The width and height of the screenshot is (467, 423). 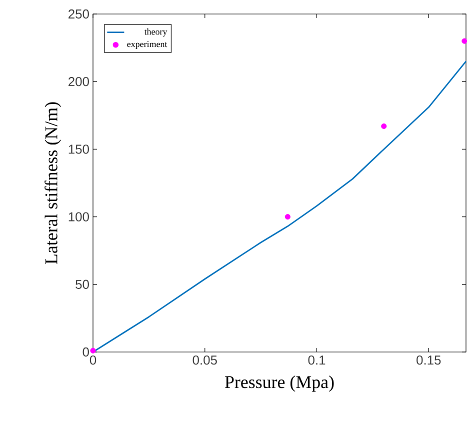 What do you see at coordinates (78, 149) in the screenshot?
I see `y-tick-label: 150` at bounding box center [78, 149].